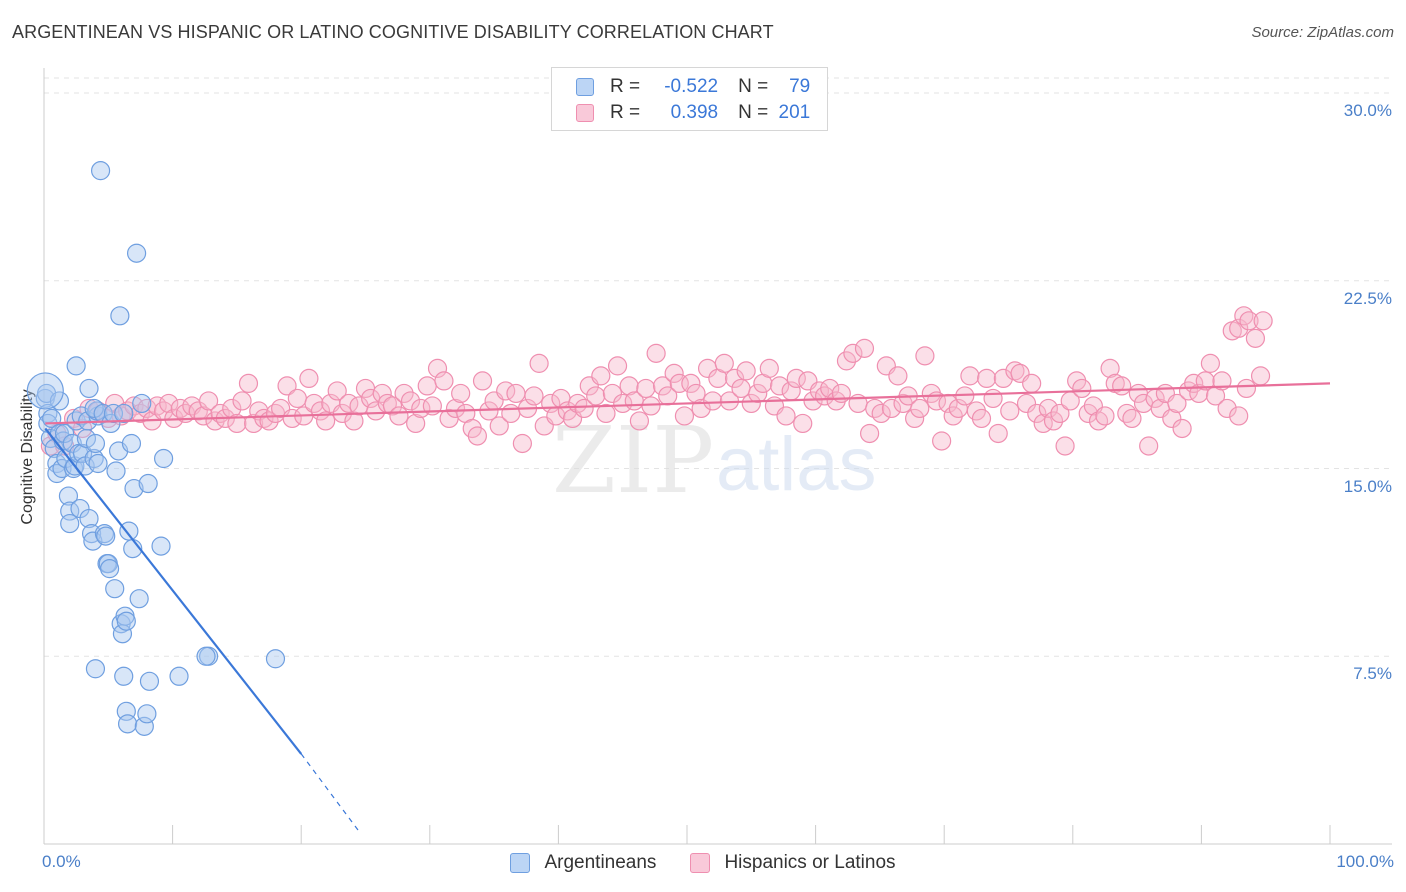 The image size is (1406, 892). I want to click on y-tick-label: 7.5%, so click(1372, 674).